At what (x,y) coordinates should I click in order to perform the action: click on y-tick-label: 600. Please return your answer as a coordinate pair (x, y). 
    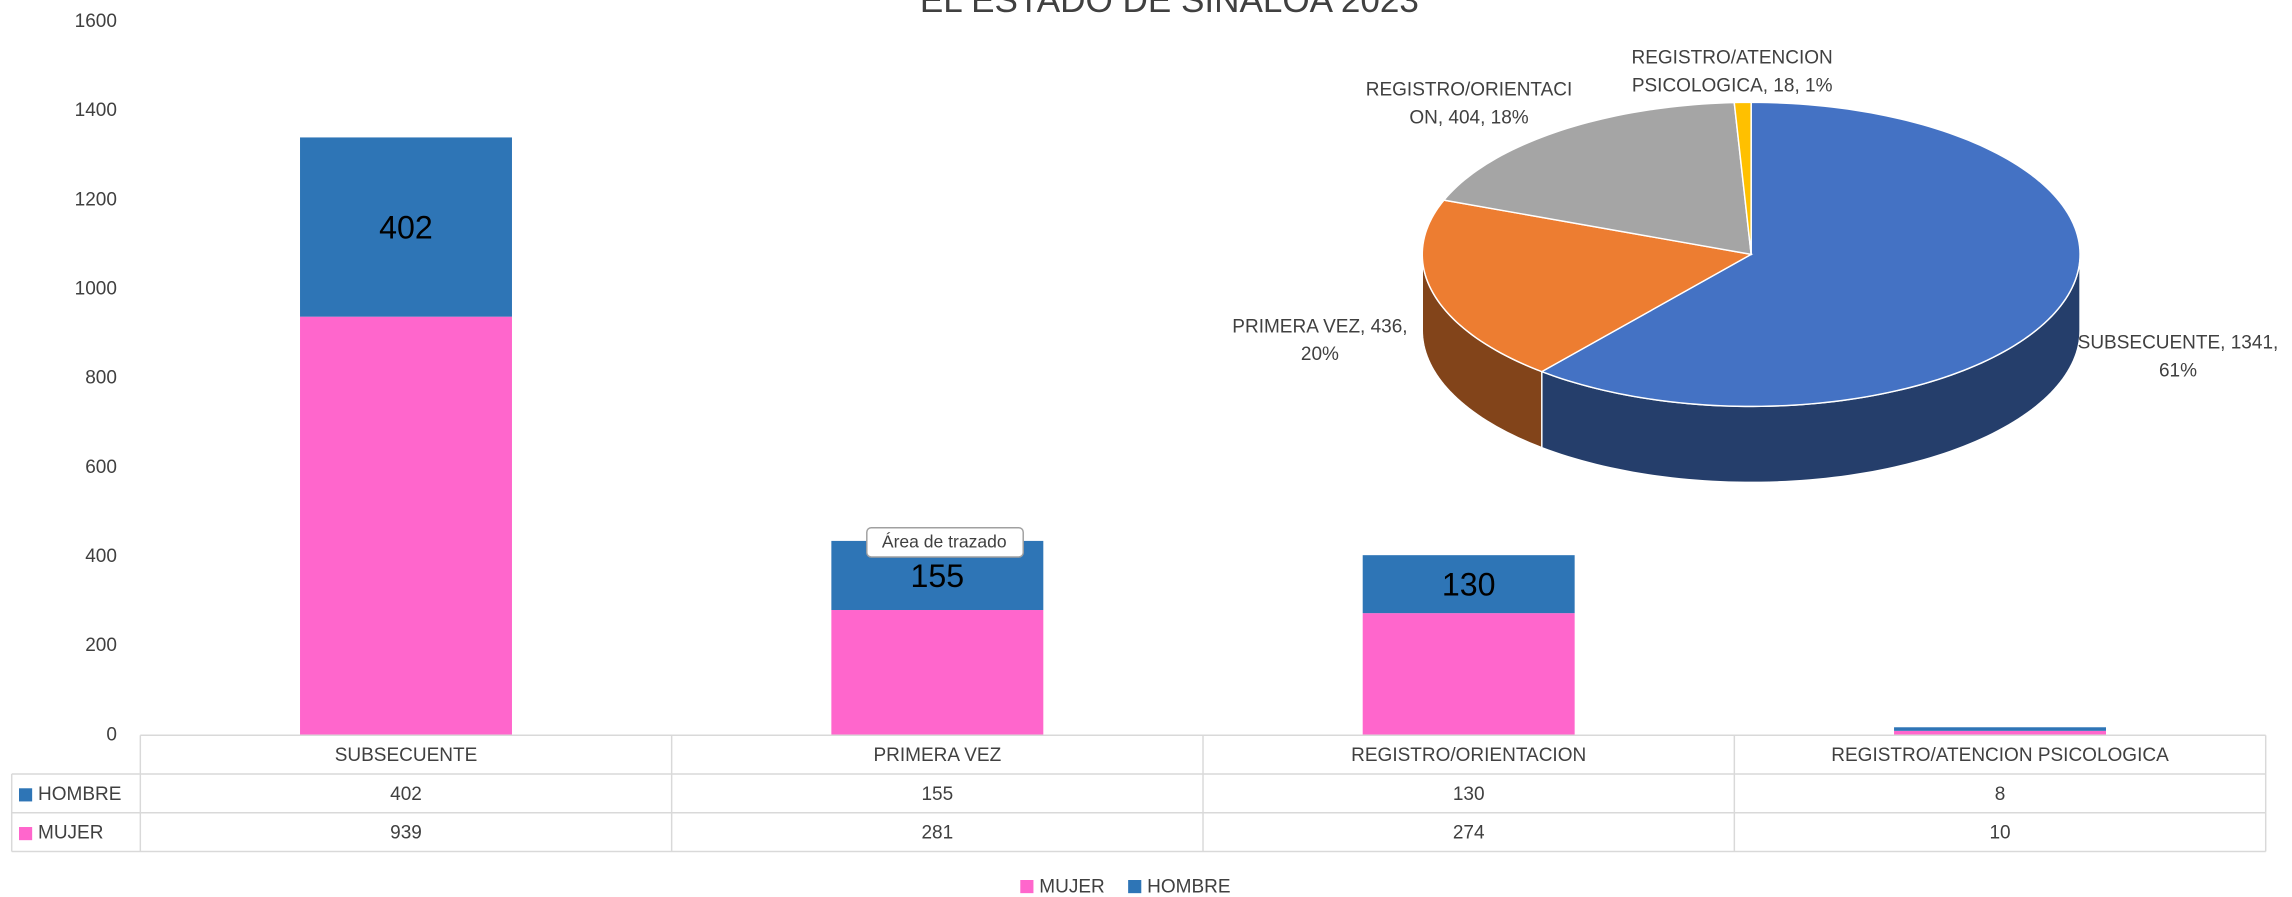
    Looking at the image, I should click on (101, 467).